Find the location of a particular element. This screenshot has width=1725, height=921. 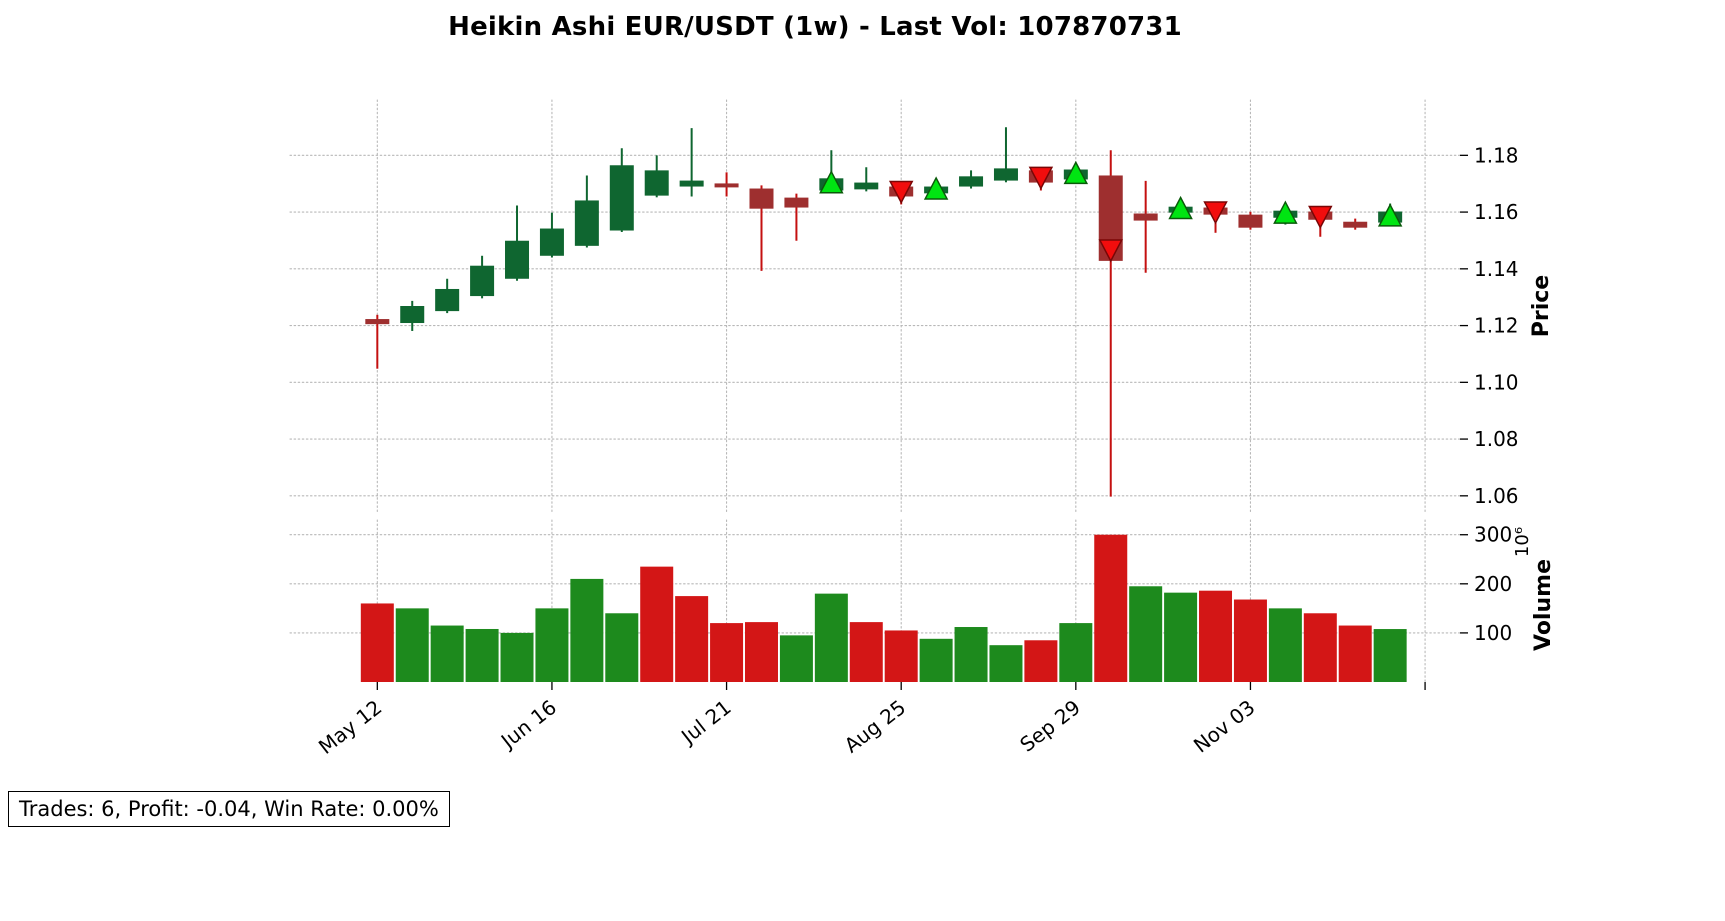

price-tick-label: 1.16 is located at coordinates (1496, 212).